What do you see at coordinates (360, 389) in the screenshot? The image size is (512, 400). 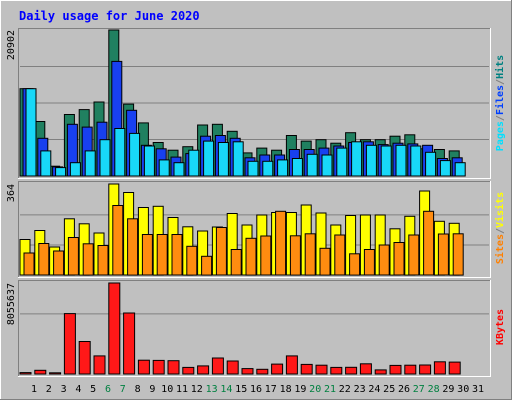 I see `x-tick-label-23: 23` at bounding box center [360, 389].